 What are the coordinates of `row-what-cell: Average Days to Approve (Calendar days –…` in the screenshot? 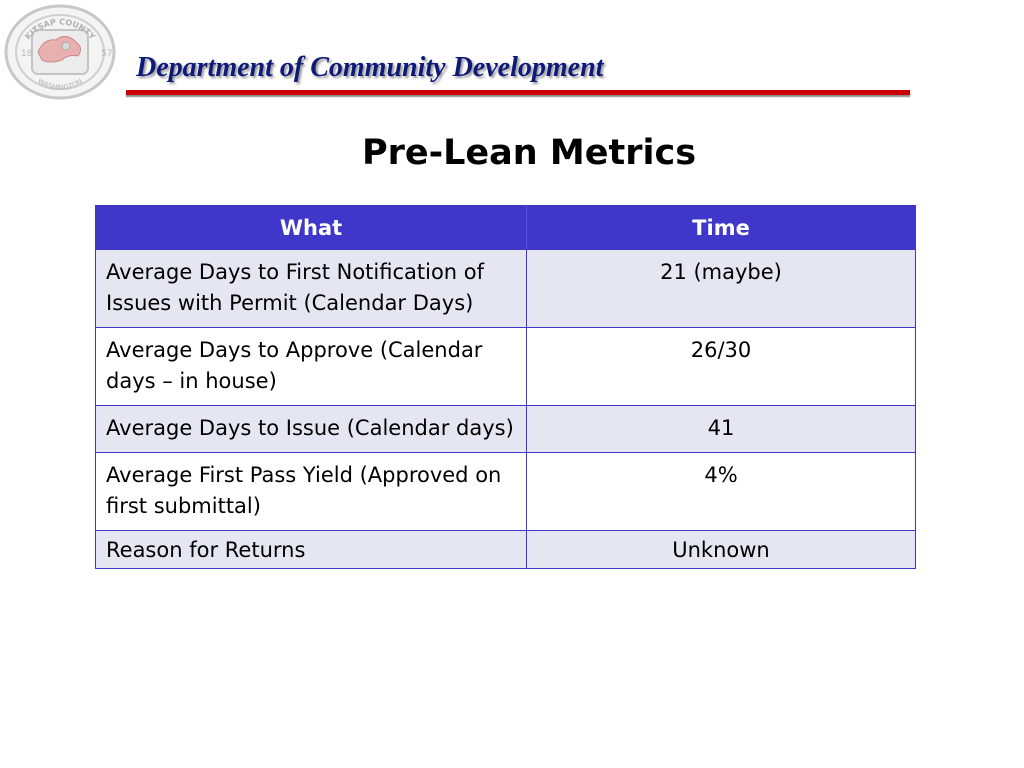 It's located at (311, 366).